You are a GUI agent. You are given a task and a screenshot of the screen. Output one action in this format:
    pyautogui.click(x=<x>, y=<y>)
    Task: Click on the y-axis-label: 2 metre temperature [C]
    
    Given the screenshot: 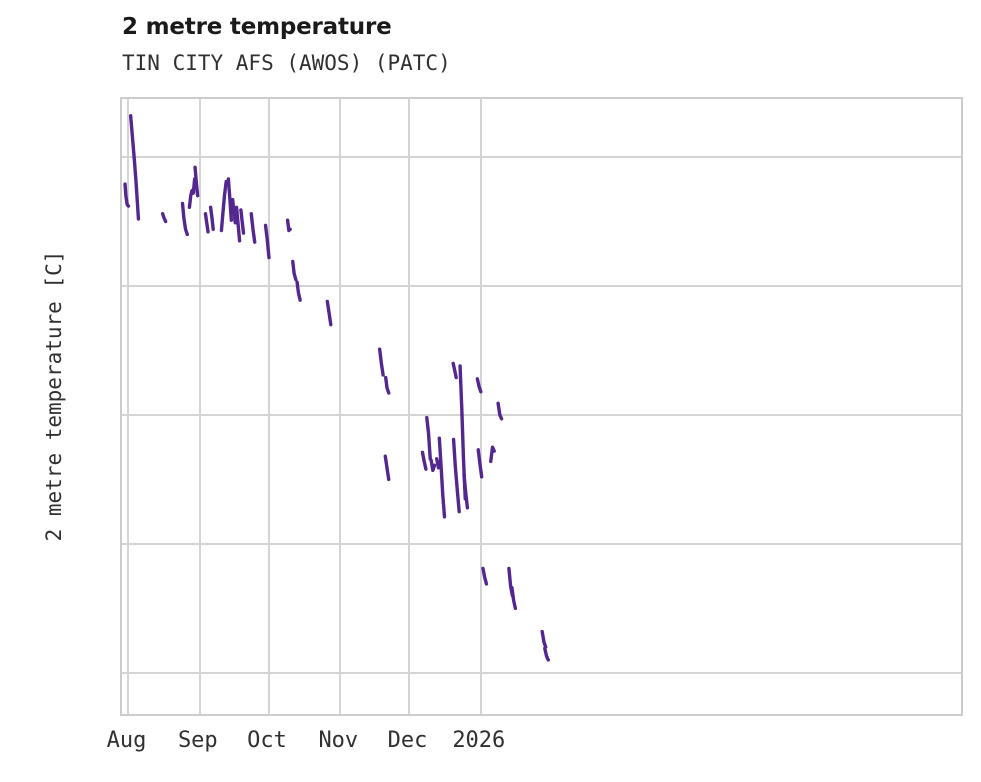 What is the action you would take?
    pyautogui.click(x=54, y=396)
    